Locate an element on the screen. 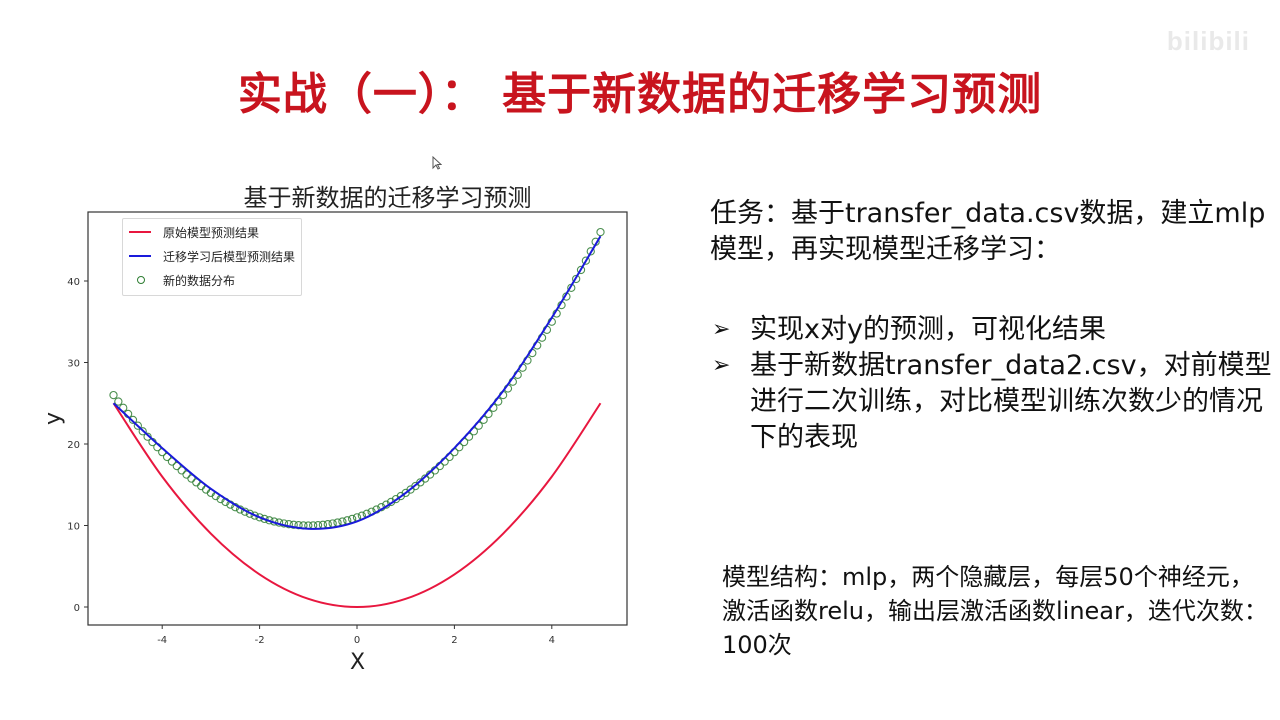  chart-legend: 原始模型预测结果 迁移学习后模型预测结果 新的数据分布 is located at coordinates (212, 257).